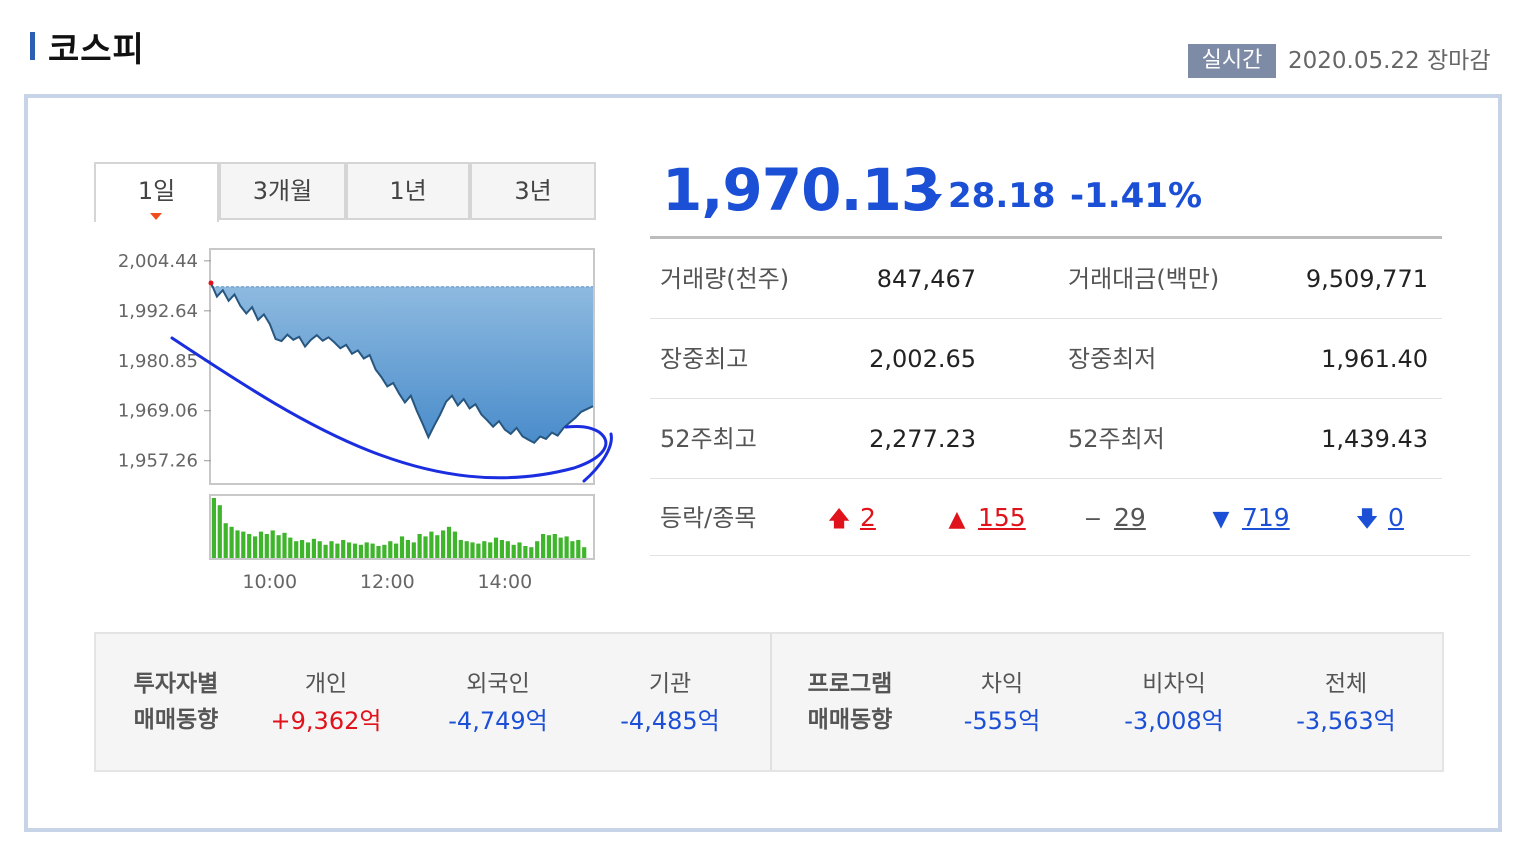  I want to click on price-line, so click(402, 363).